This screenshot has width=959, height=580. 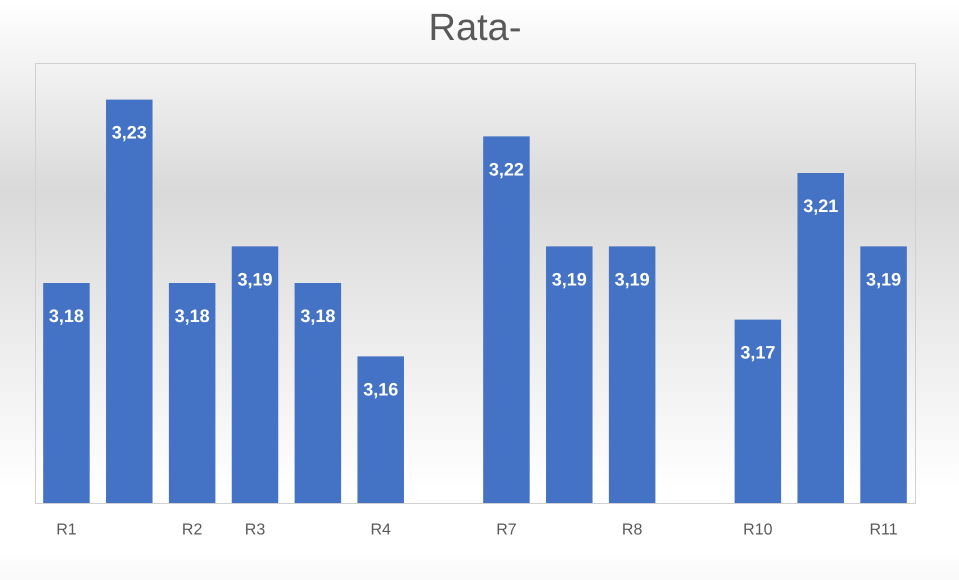 What do you see at coordinates (129, 132) in the screenshot?
I see `data-label: 3,23` at bounding box center [129, 132].